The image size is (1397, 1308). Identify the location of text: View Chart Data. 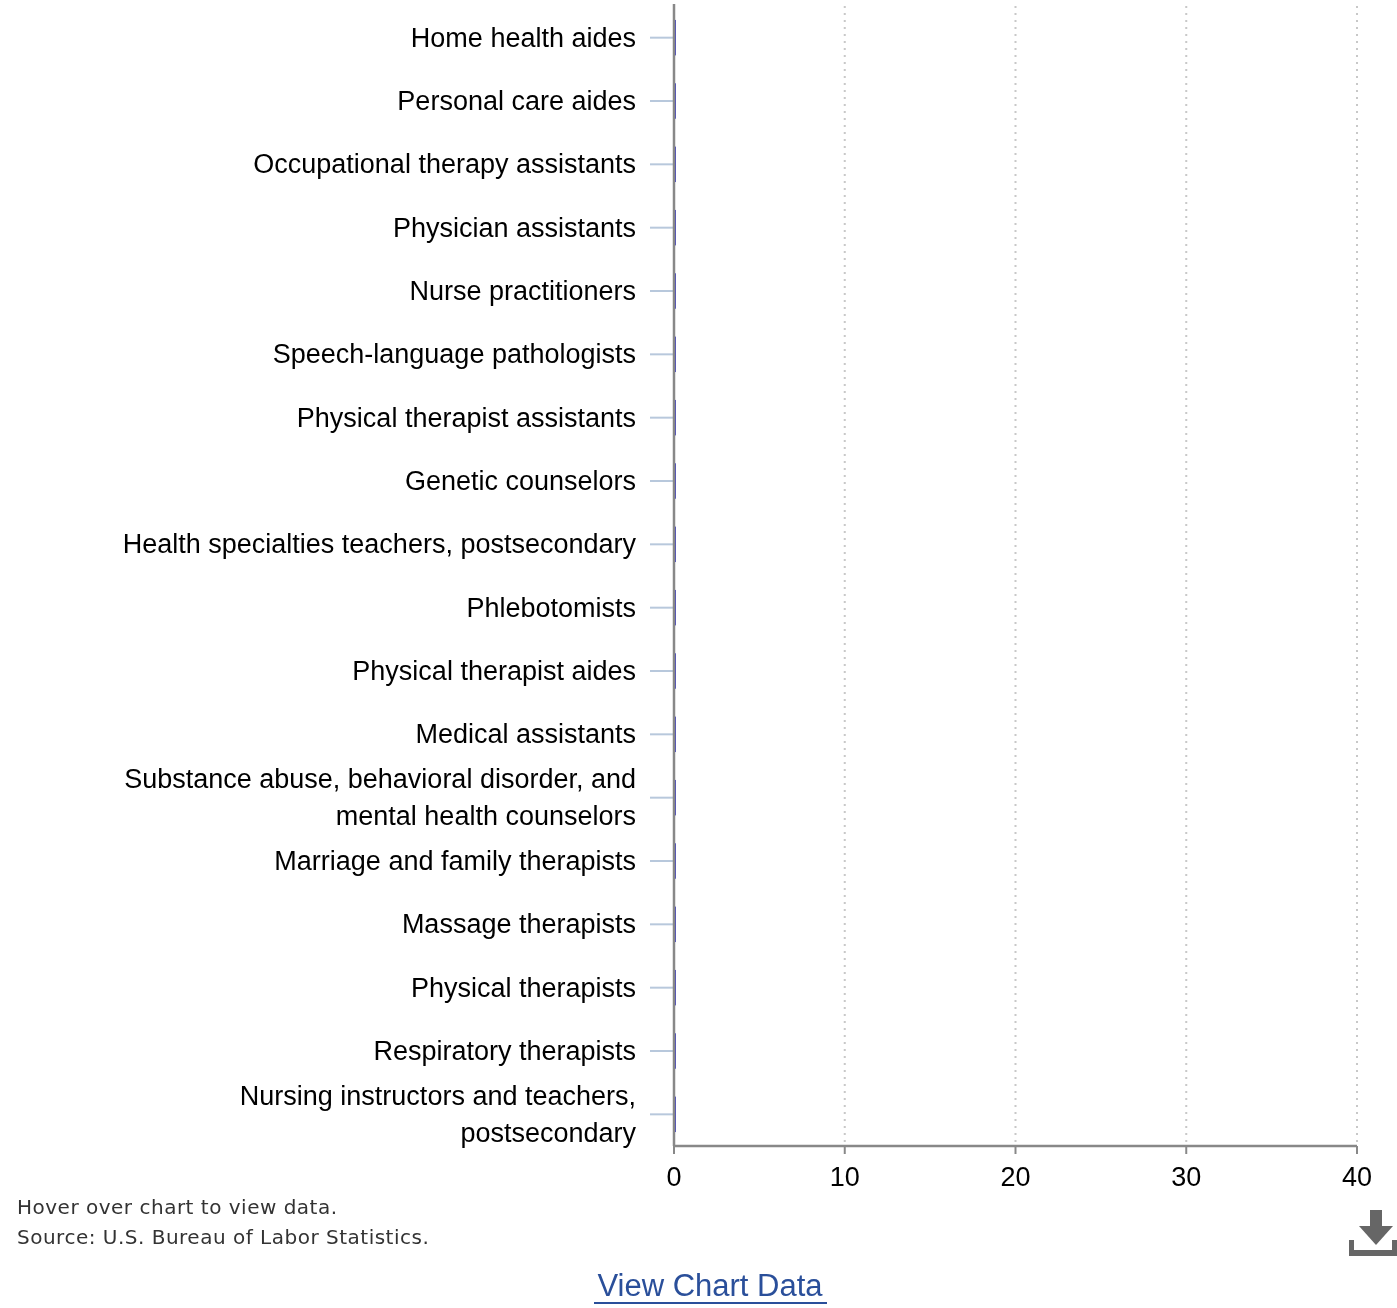
(710, 1285).